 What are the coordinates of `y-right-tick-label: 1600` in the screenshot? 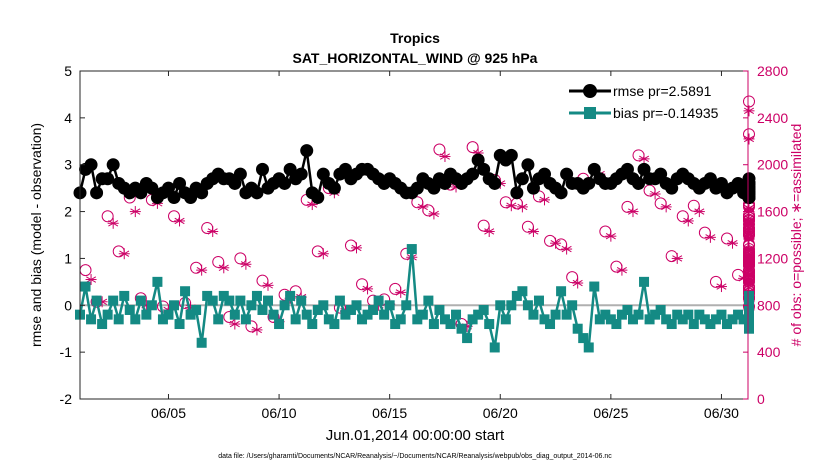 It's located at (772, 212).